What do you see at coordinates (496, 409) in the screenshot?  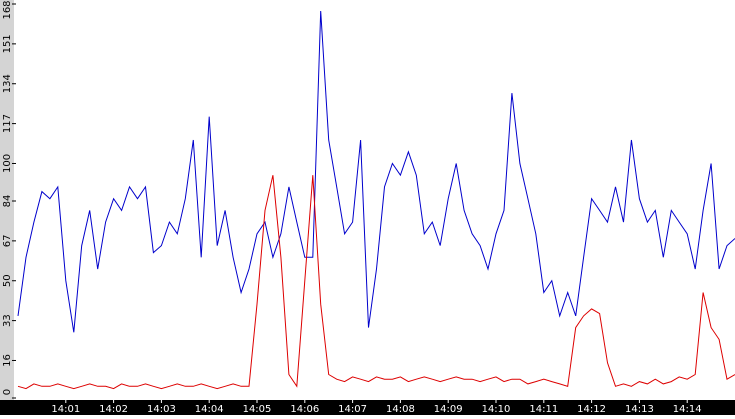 I see `x-tick-label: 14:10` at bounding box center [496, 409].